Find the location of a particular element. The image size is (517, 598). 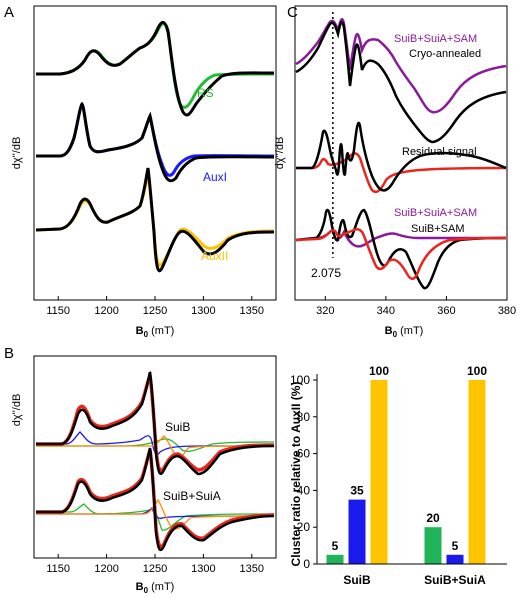

panel-c-mid-red is located at coordinates (401, 173).